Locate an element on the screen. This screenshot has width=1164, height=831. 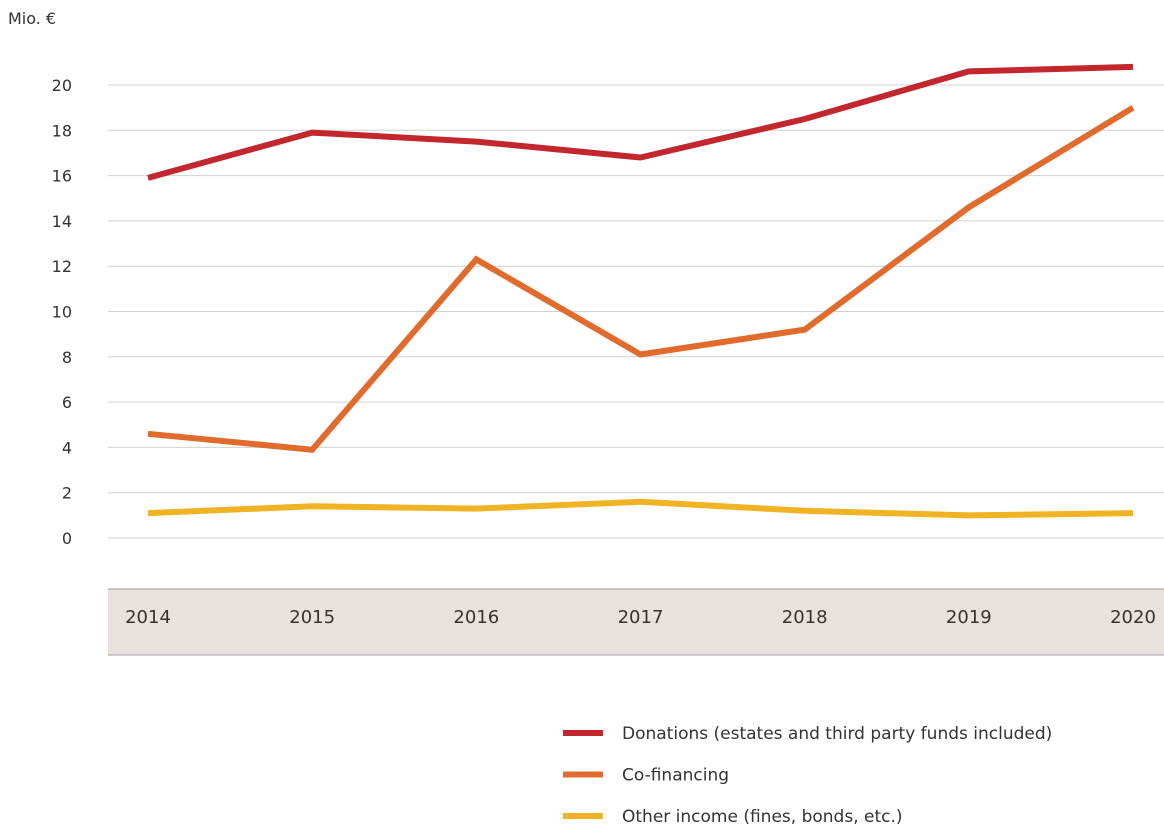
x-tick-label: 2014 is located at coordinates (148, 617).